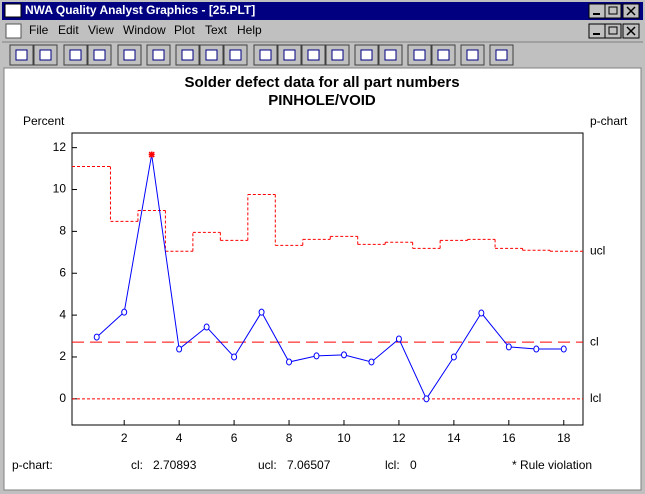 This screenshot has height=494, width=645. What do you see at coordinates (140, 10) in the screenshot?
I see `window-title: NWA Quality Analyst Graphics - [25.PLT]` at bounding box center [140, 10].